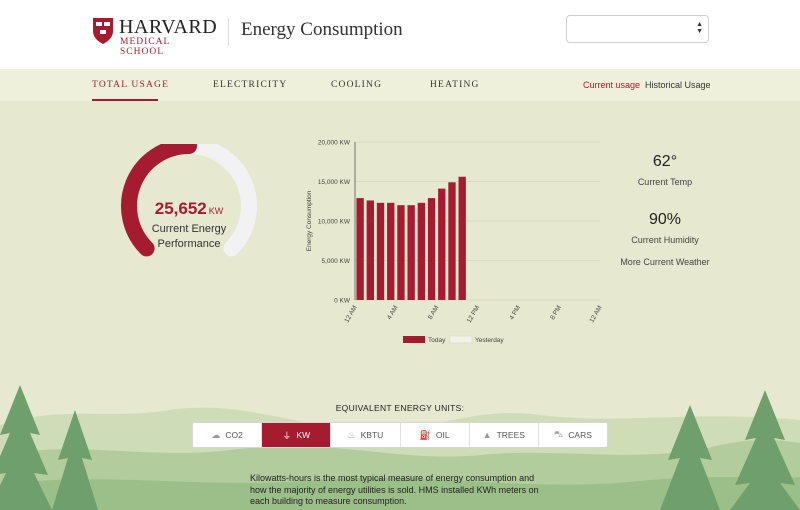 Image resolution: width=800 pixels, height=510 pixels. What do you see at coordinates (168, 27) in the screenshot?
I see `logo-wordmark: HARVARD` at bounding box center [168, 27].